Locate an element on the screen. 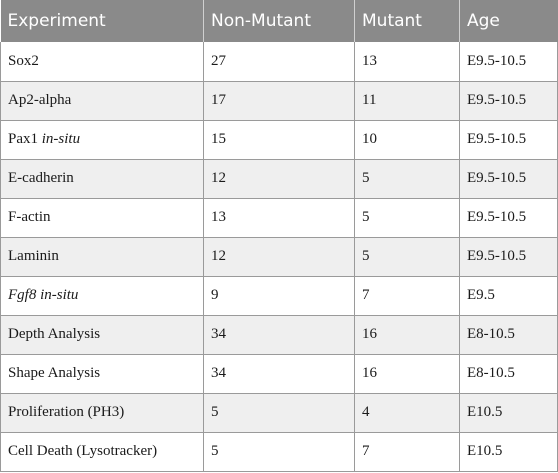 The width and height of the screenshot is (558, 473). cell-experiment: Fgf8 in-situ is located at coordinates (102, 296).